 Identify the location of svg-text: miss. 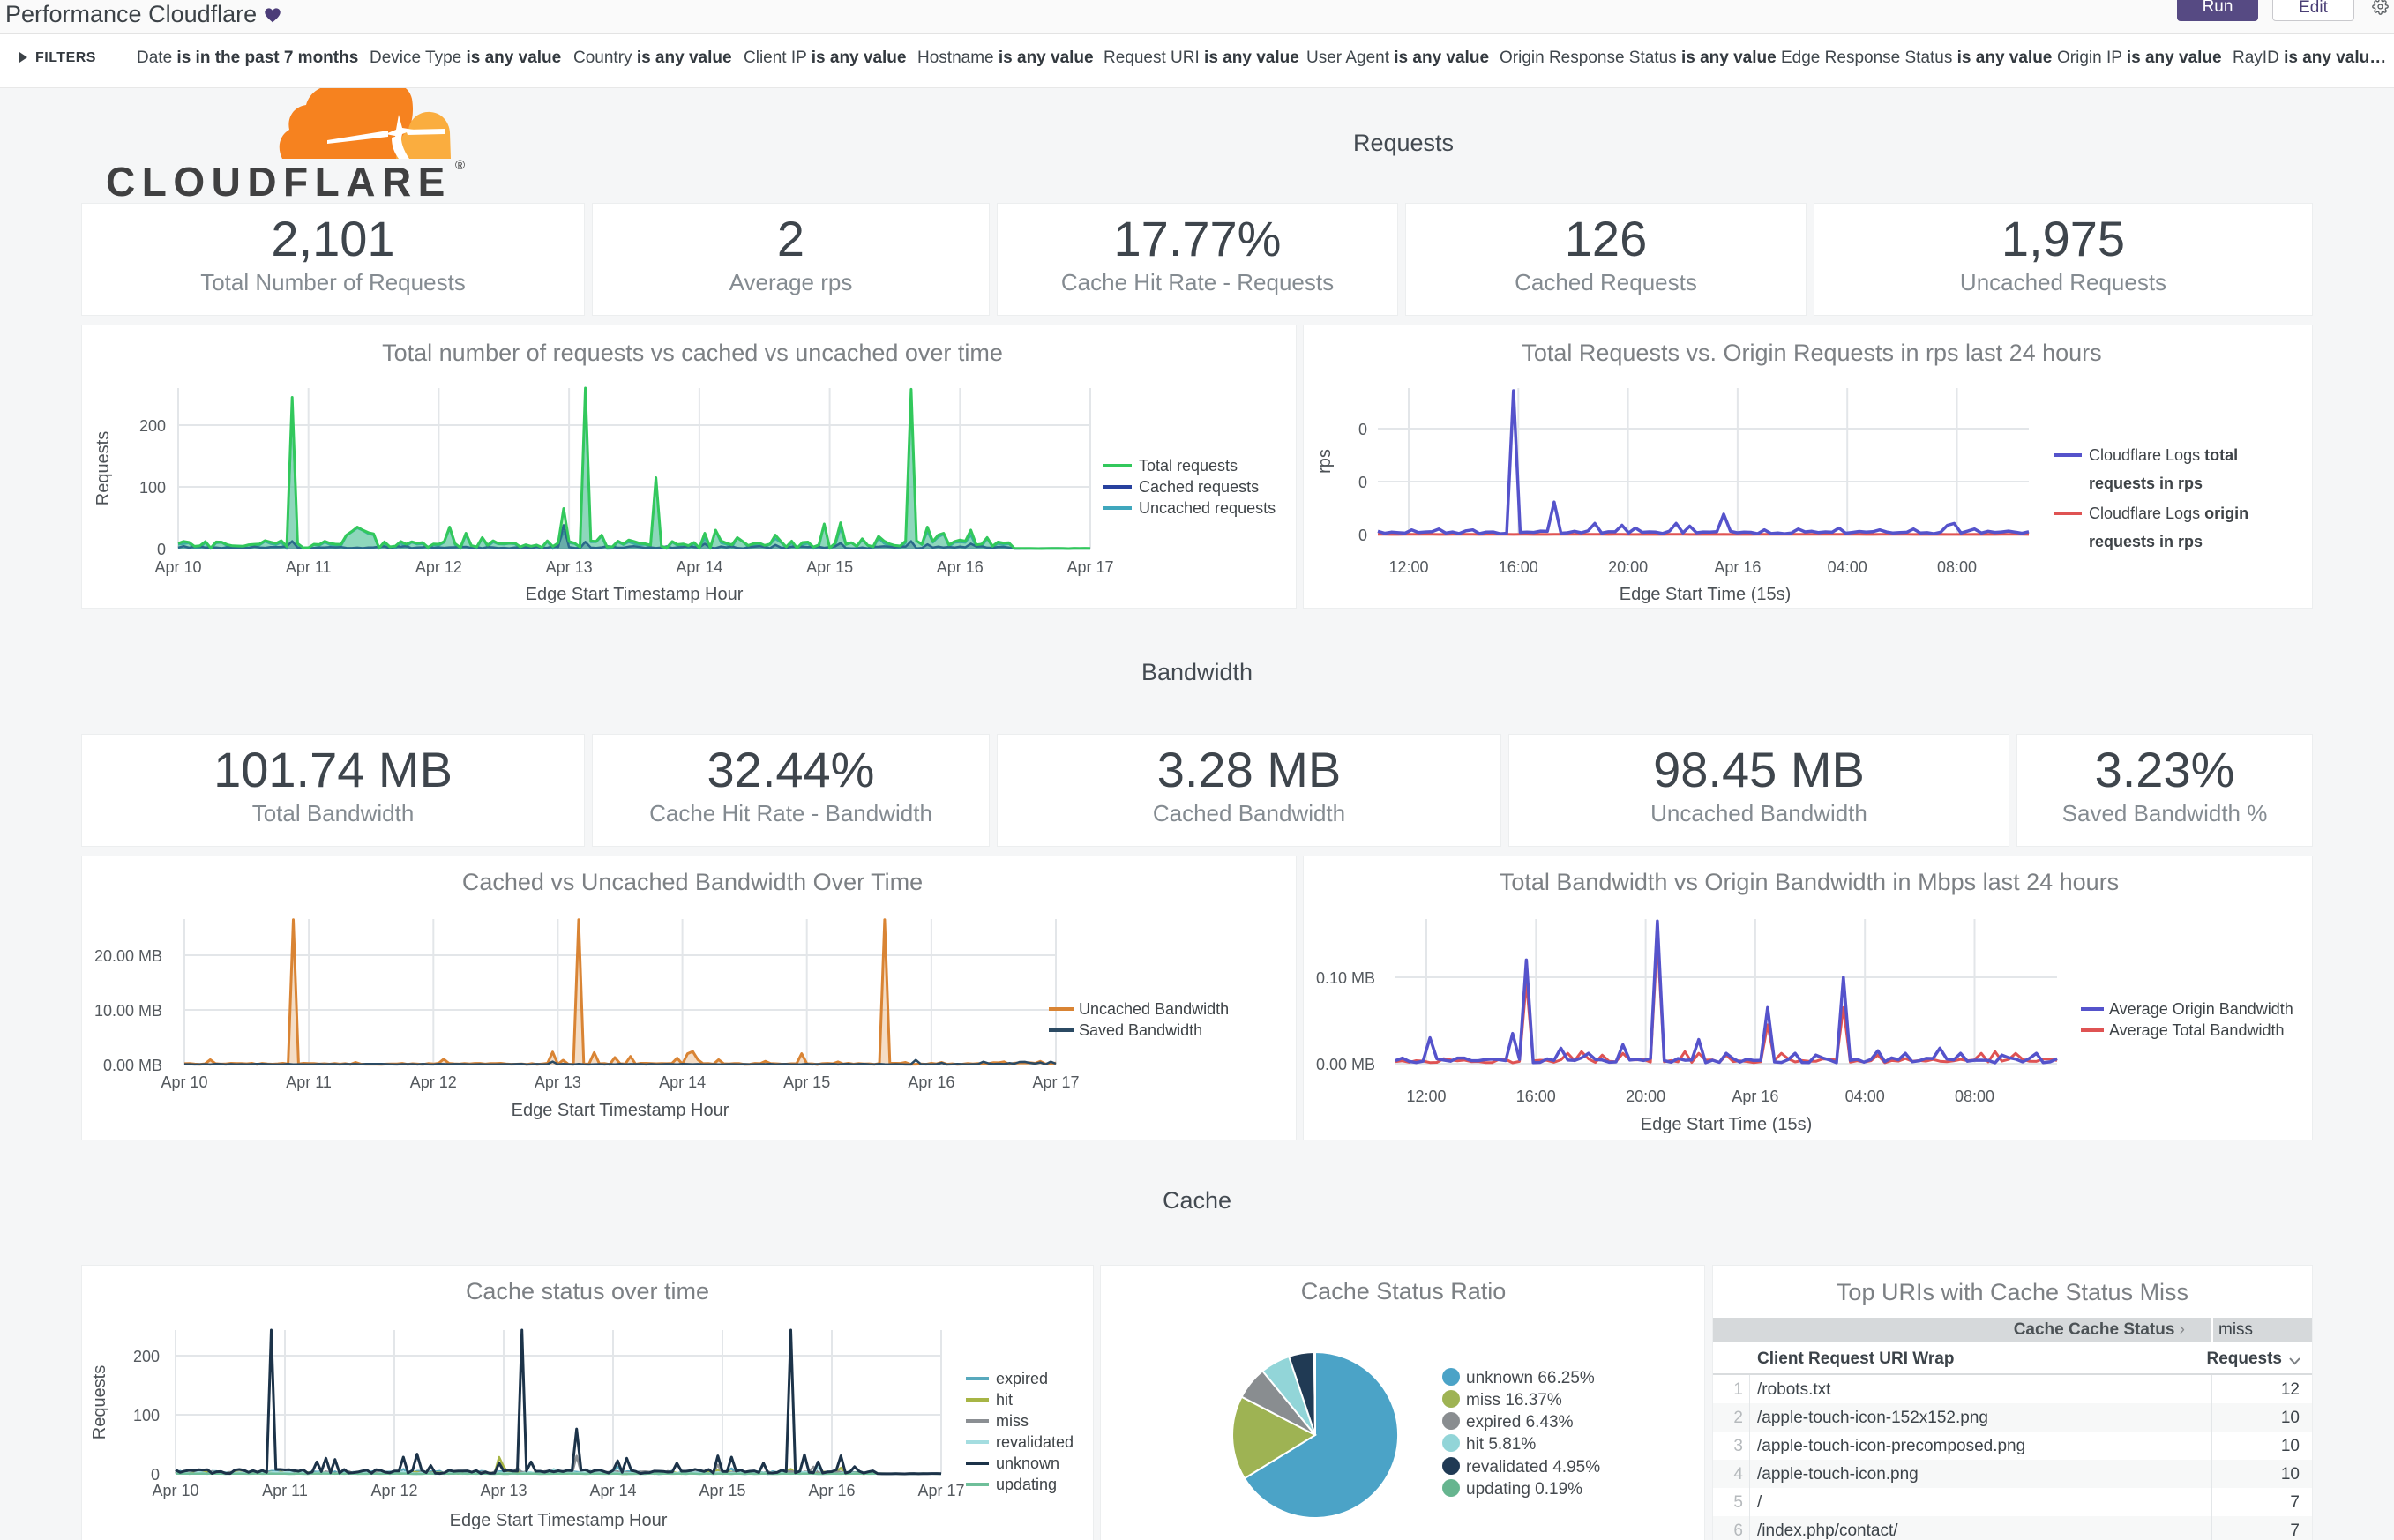
(1013, 1421).